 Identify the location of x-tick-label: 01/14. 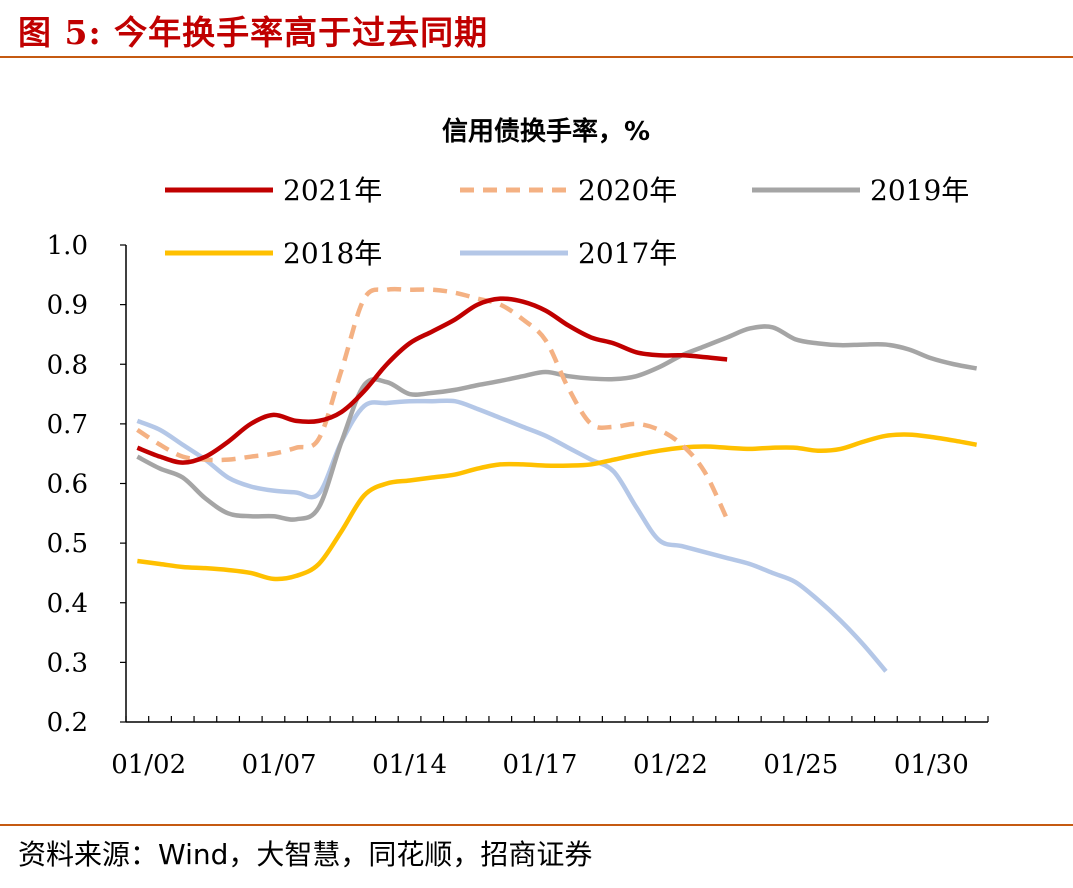
(409, 765).